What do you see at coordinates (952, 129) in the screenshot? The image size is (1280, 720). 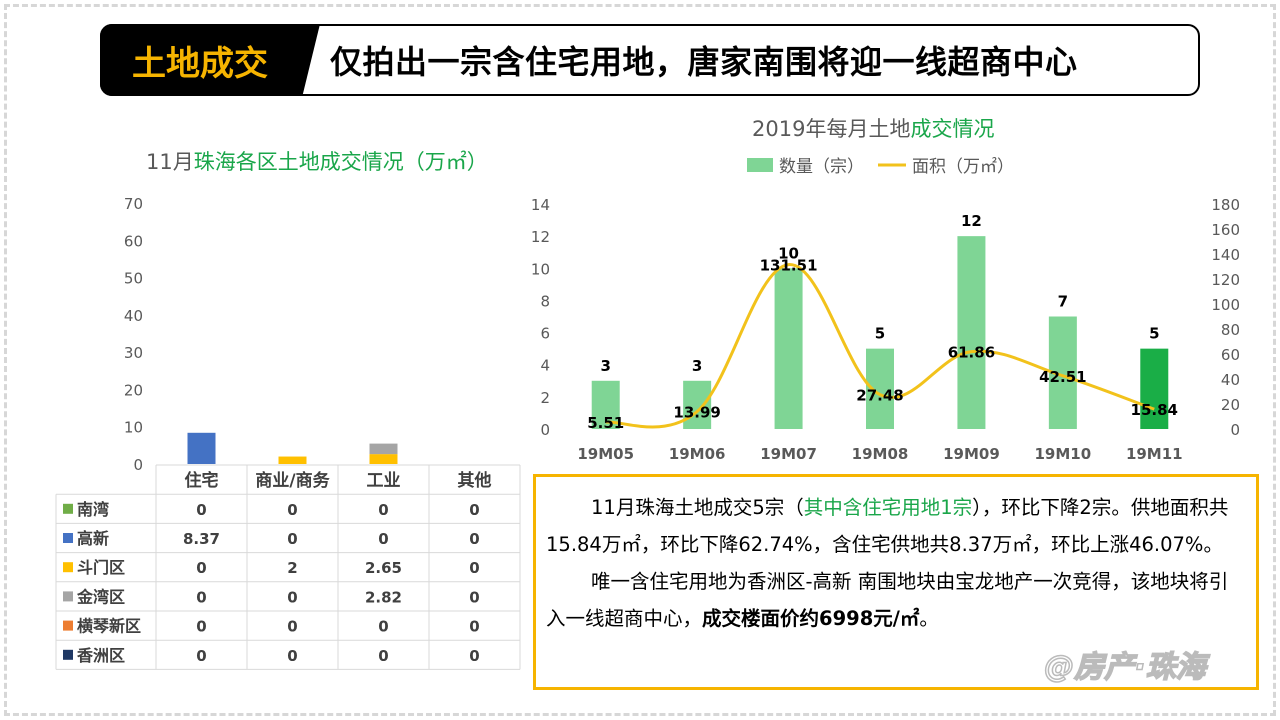 I see `right-chart-title-highlight: 成交情况` at bounding box center [952, 129].